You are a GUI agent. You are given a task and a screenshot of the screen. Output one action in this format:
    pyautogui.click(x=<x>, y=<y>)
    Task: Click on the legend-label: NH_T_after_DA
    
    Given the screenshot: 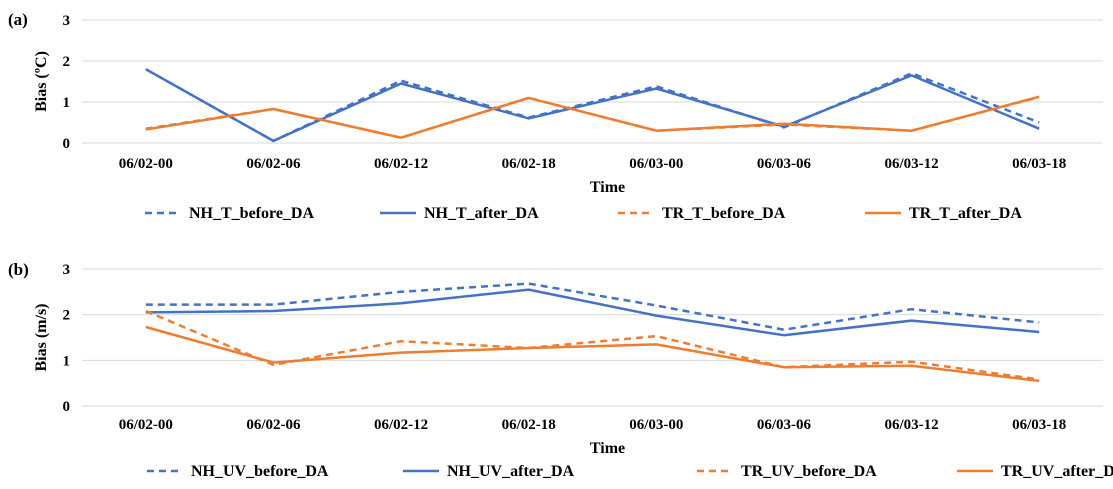 What is the action you would take?
    pyautogui.click(x=481, y=213)
    